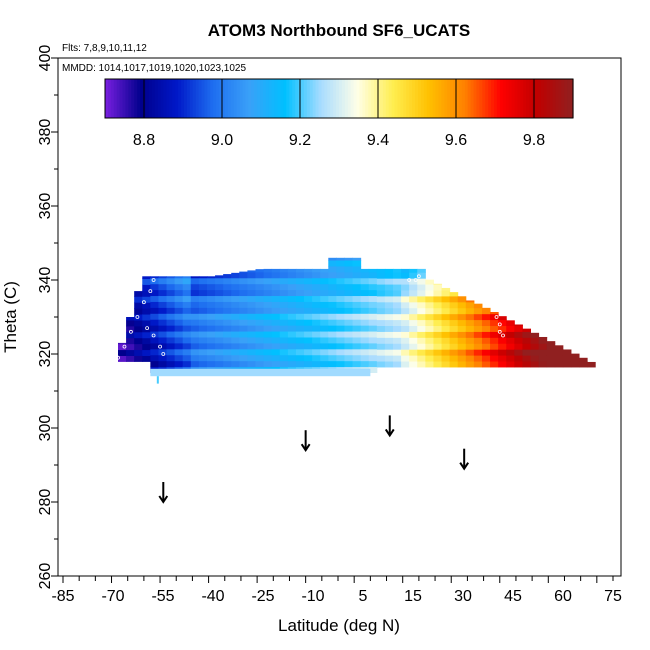  What do you see at coordinates (163, 493) in the screenshot?
I see `down-arrow-icon` at bounding box center [163, 493].